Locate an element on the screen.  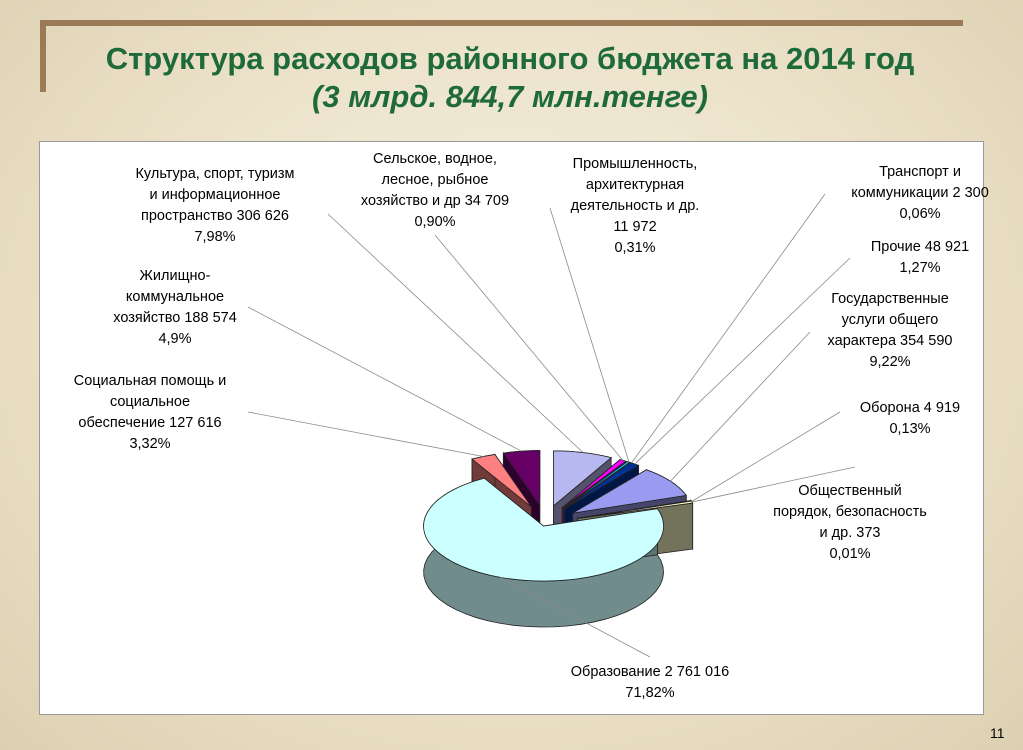
slice-label: Транспорт и коммуникации 2 300 0,06% is located at coordinates (920, 193).